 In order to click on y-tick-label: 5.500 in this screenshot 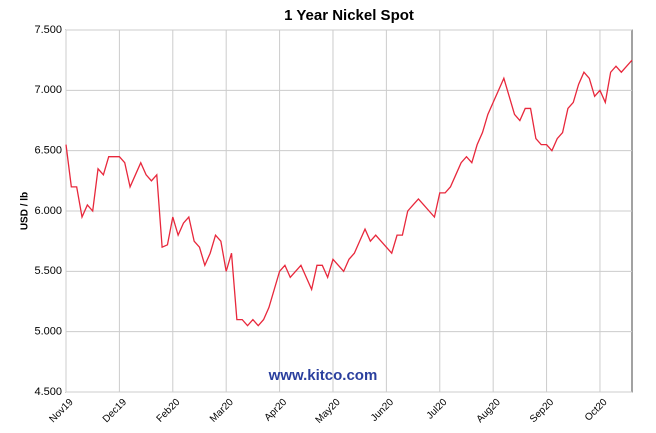, I will do `click(48, 271)`.